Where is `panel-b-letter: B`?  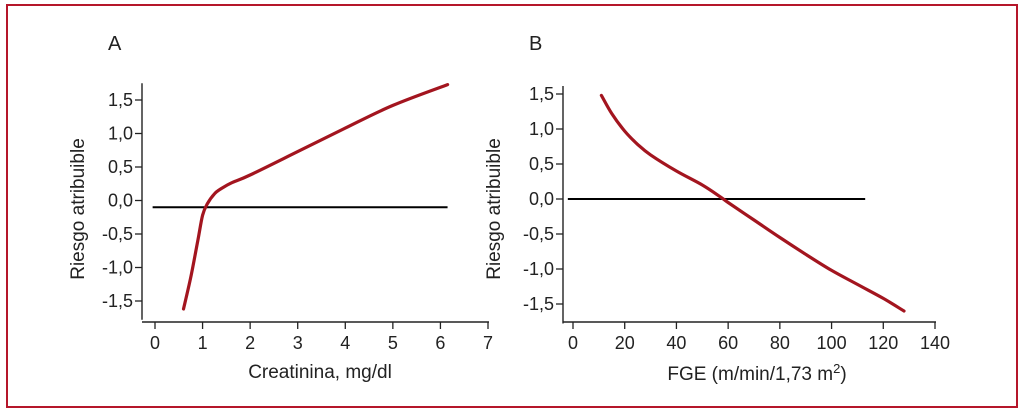
panel-b-letter: B is located at coordinates (535, 44).